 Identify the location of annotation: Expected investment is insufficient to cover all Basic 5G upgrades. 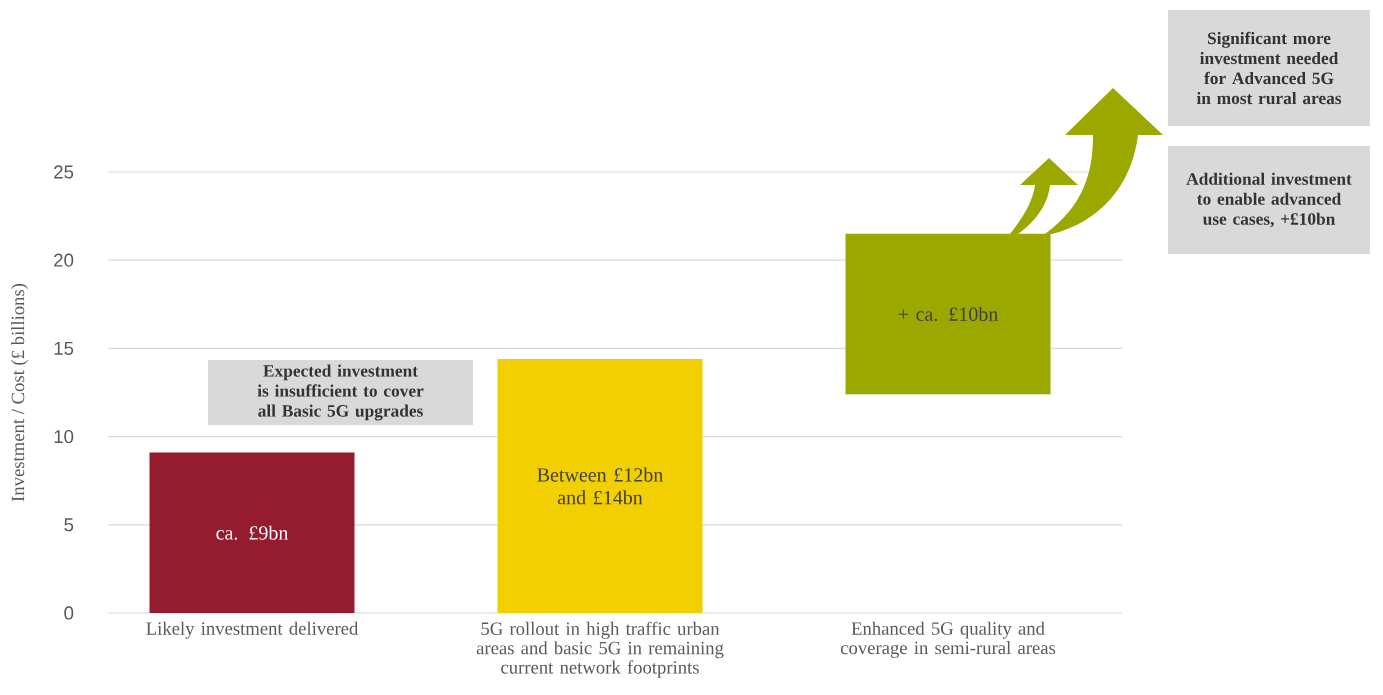
(340, 392).